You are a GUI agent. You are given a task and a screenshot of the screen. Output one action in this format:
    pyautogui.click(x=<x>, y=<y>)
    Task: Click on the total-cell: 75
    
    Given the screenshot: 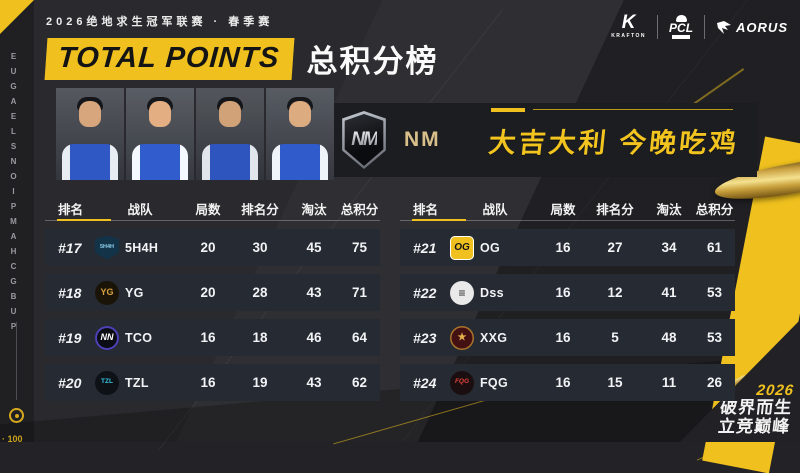 What is the action you would take?
    pyautogui.click(x=359, y=247)
    